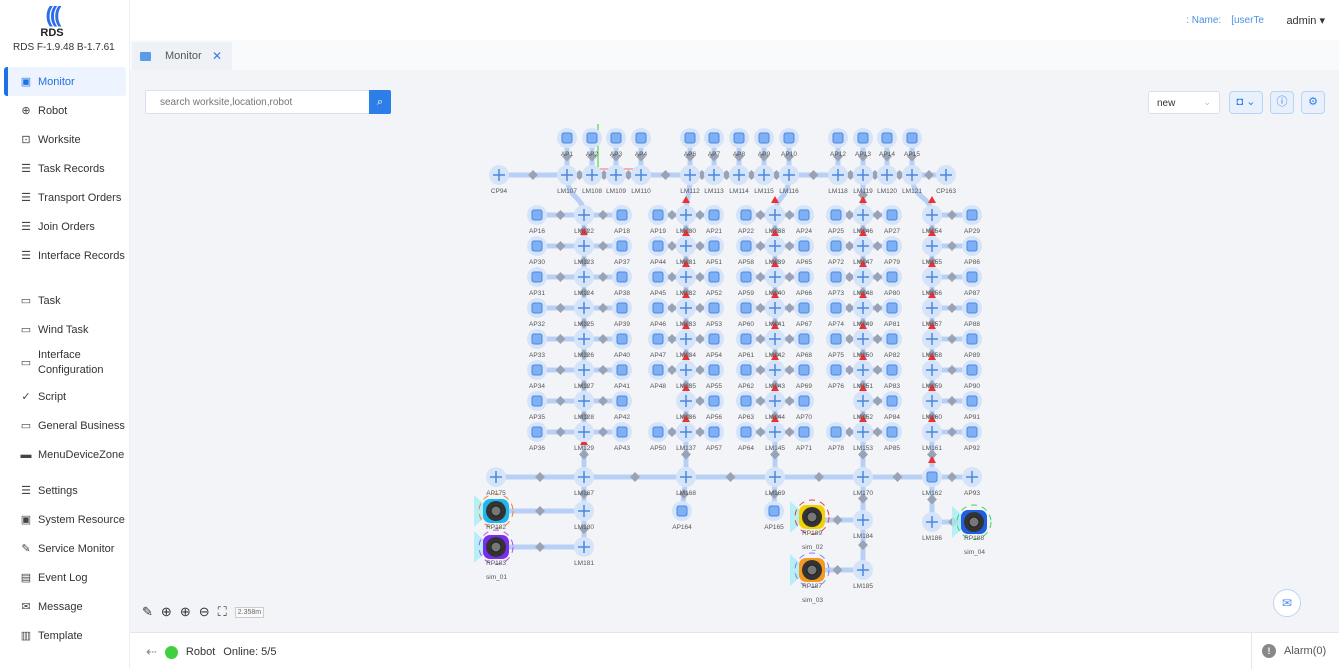 This screenshot has width=1339, height=669. Describe the element at coordinates (658, 375) in the screenshot. I see `map-point-ap48: AP48` at that location.